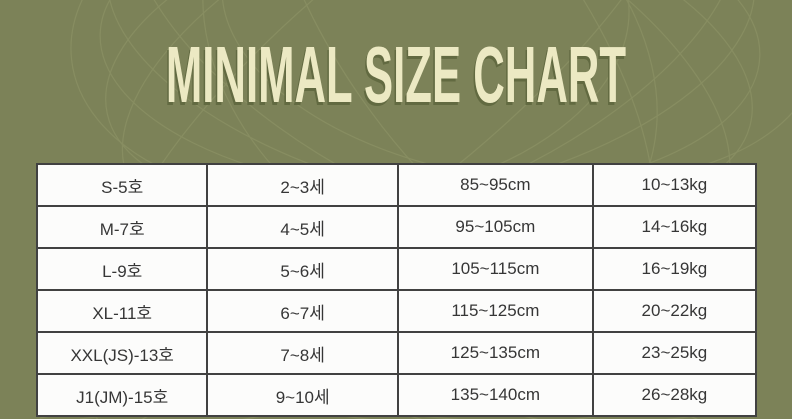  Describe the element at coordinates (396, 74) in the screenshot. I see `page-title: MINIMAL SIZE CHART` at that location.